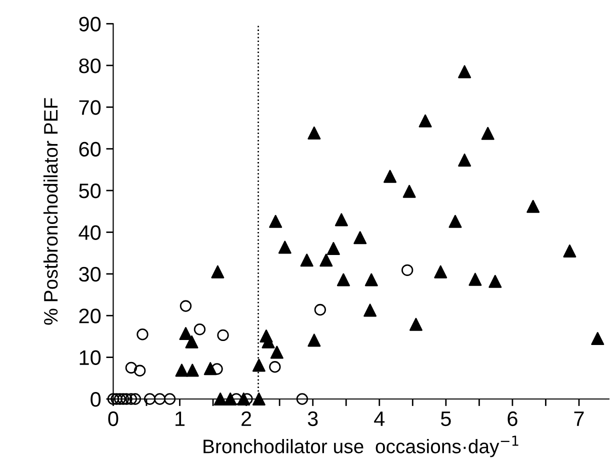 This screenshot has width=612, height=475. What do you see at coordinates (90, 316) in the screenshot?
I see `y-tick-label: 20` at bounding box center [90, 316].